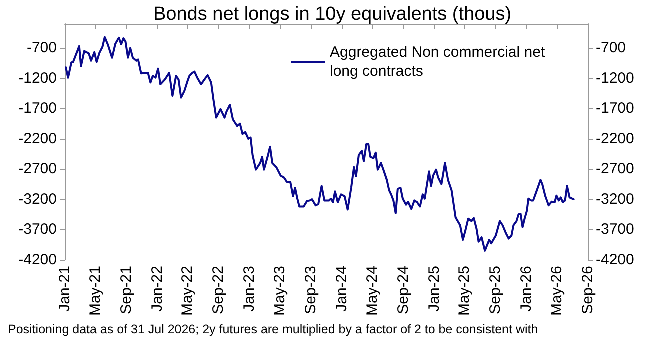 The height and width of the screenshot is (338, 665). I want to click on y2-tick-label: -1200, so click(615, 78).